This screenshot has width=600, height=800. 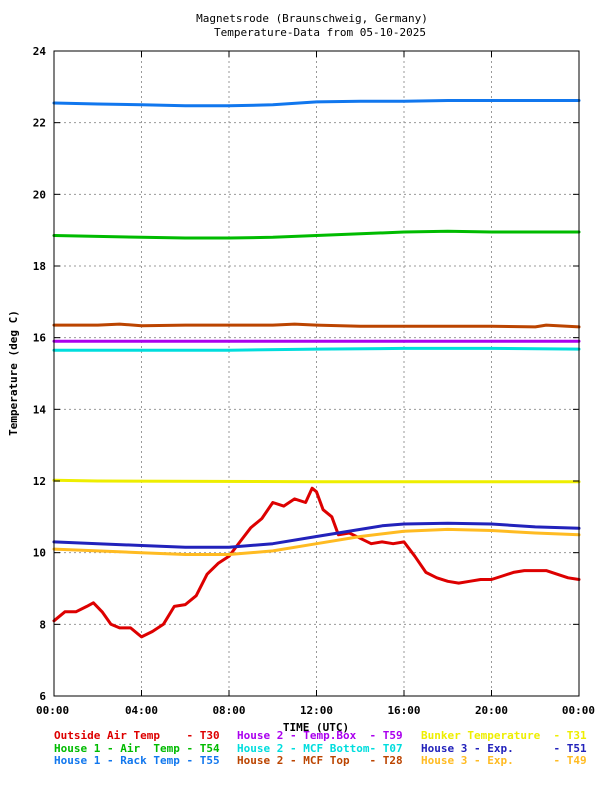 What do you see at coordinates (13, 373) in the screenshot?
I see `y-axis-label: Temperature (deg C)` at bounding box center [13, 373].